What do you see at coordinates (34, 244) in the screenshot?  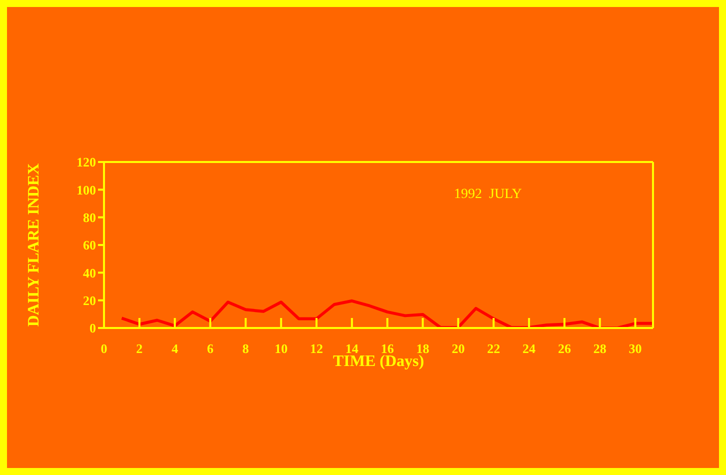 I see `y-axis-title: DAILY FLARE INDEX` at bounding box center [34, 244].